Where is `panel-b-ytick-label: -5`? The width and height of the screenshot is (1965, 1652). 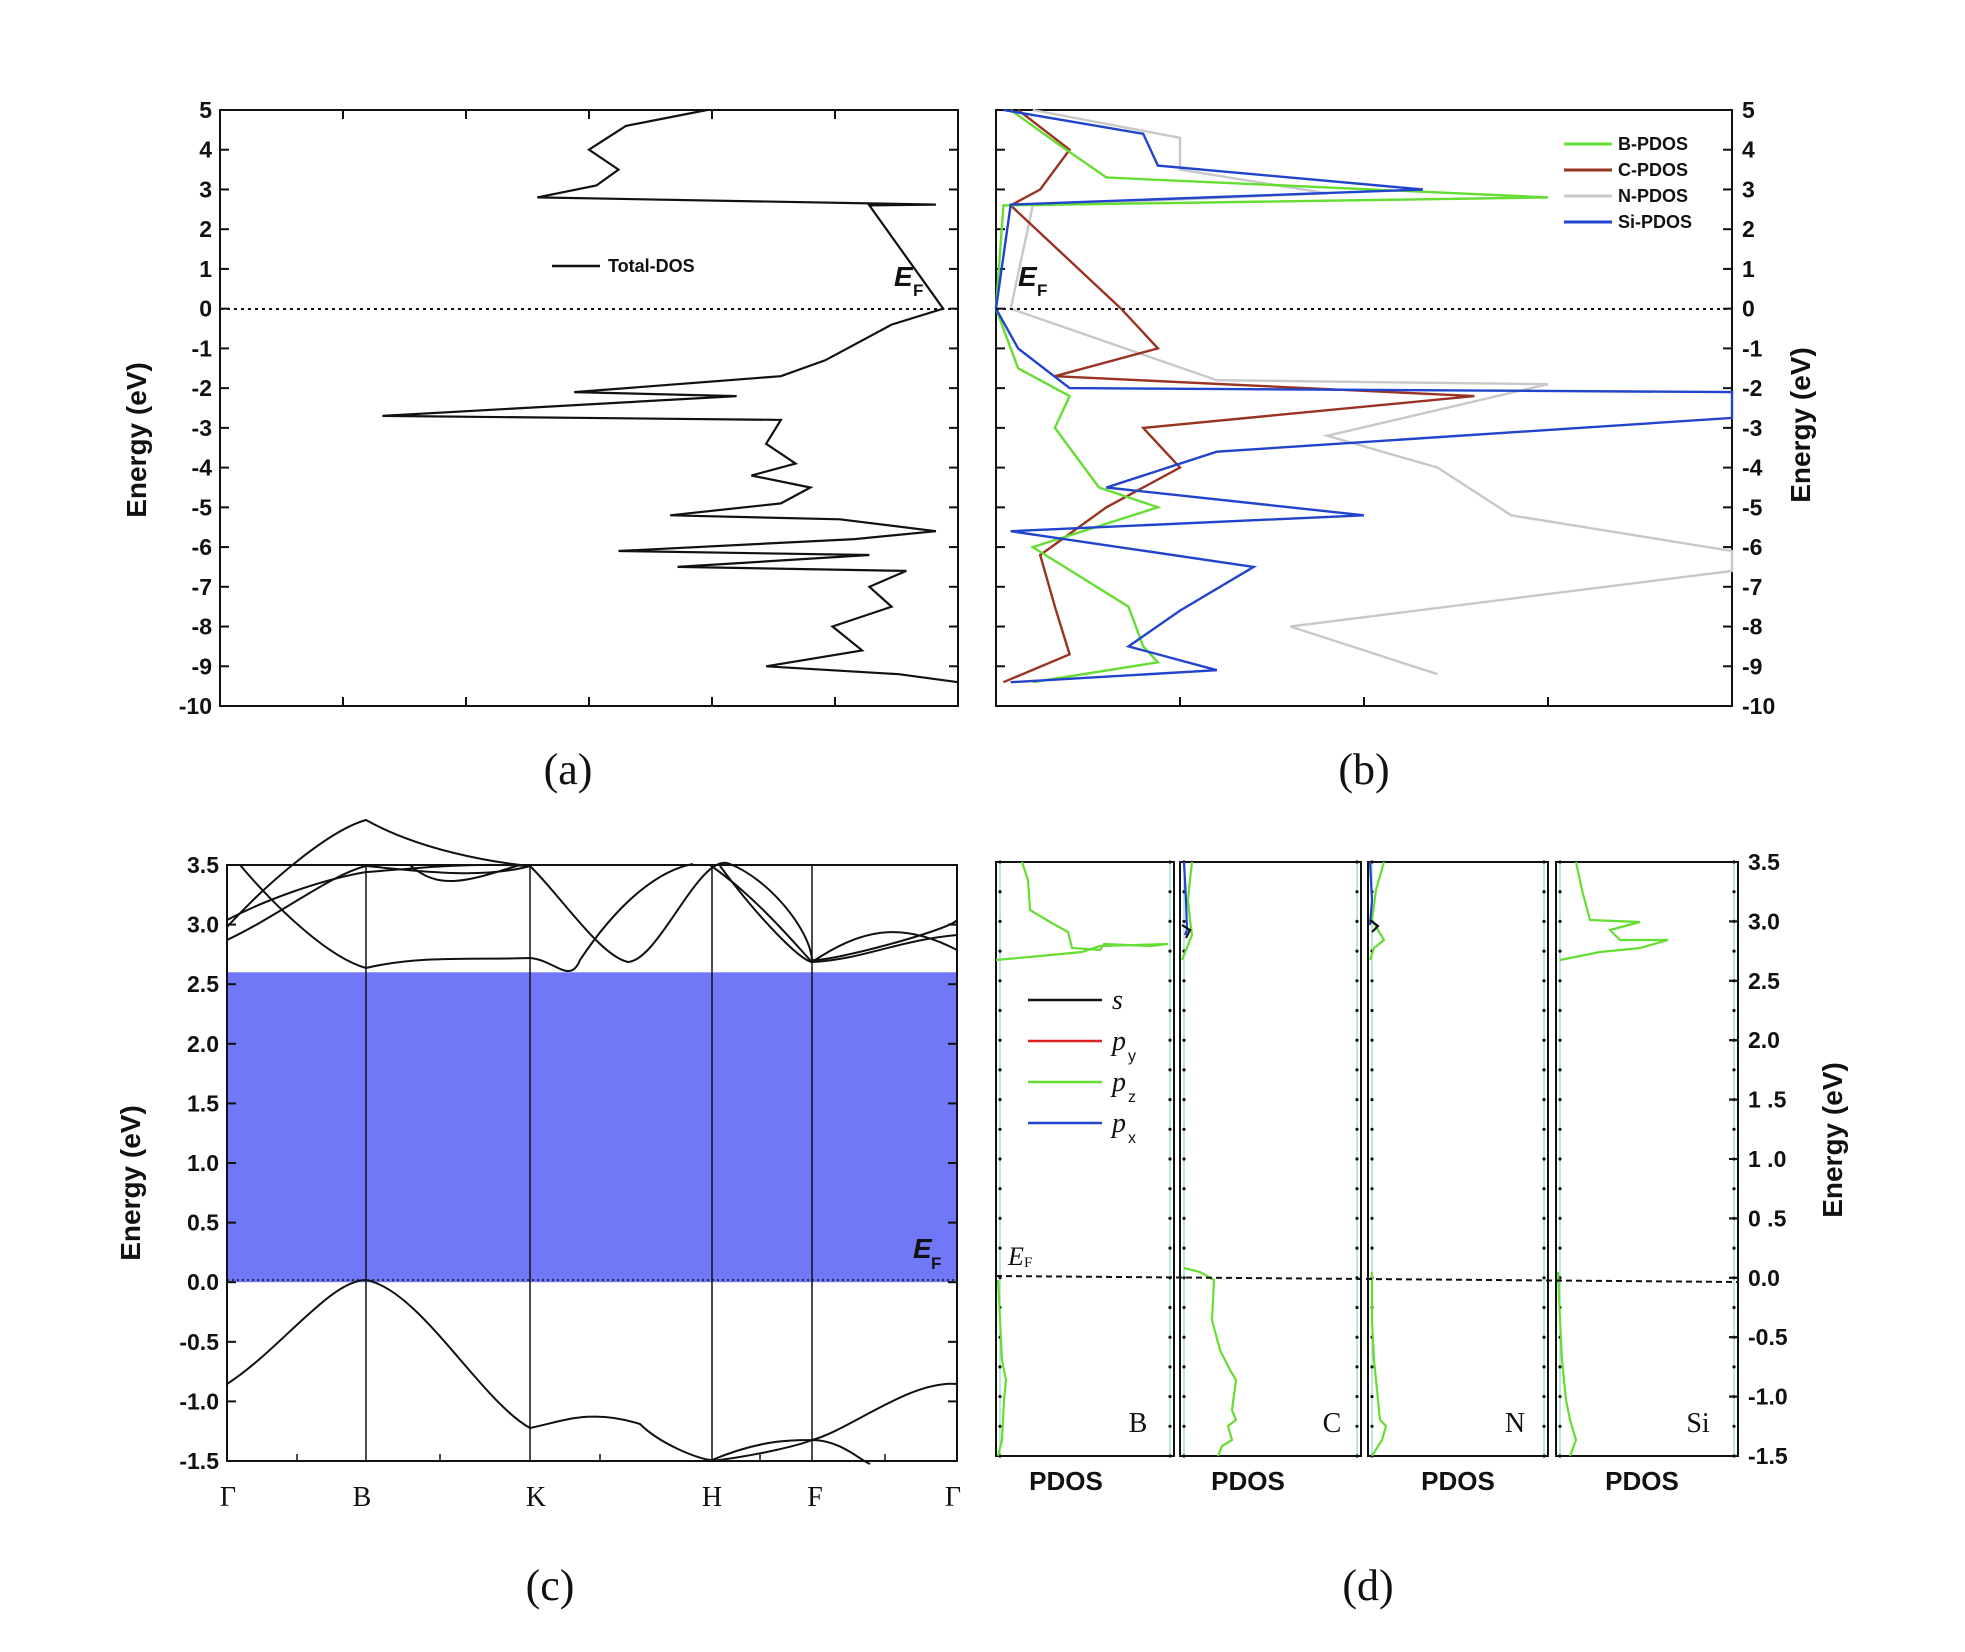
panel-b-ytick-label: -5 is located at coordinates (1752, 507).